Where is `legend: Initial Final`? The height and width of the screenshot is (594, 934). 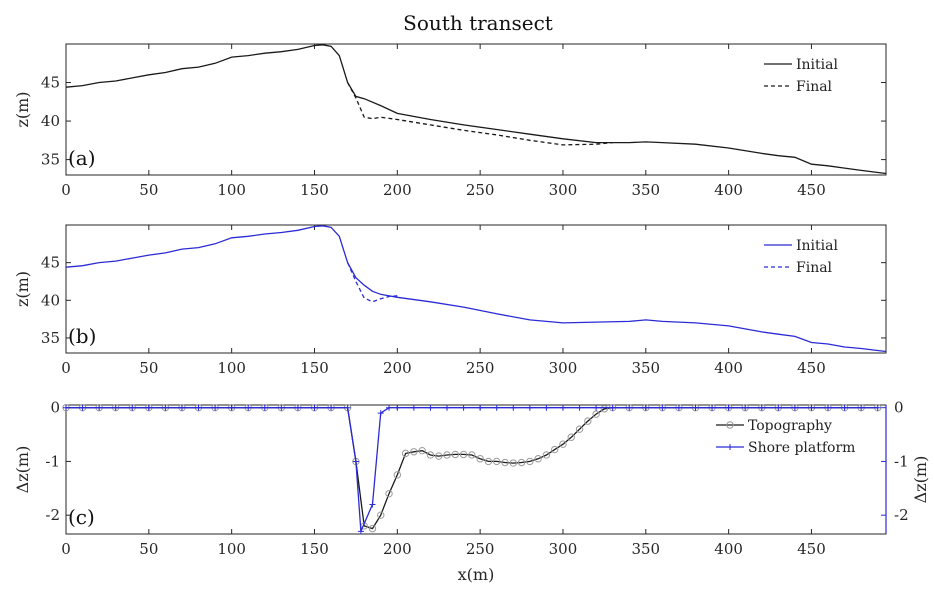
legend: Initial Final is located at coordinates (801, 257).